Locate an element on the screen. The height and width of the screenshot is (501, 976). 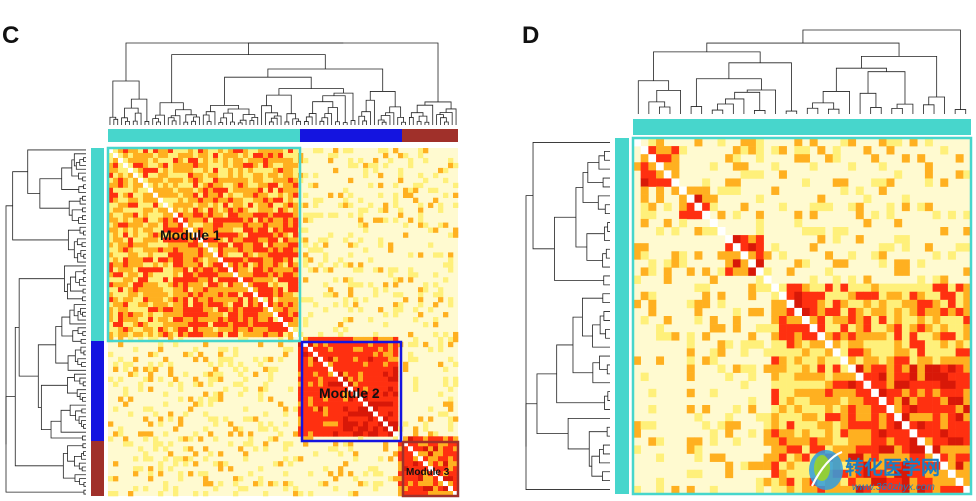
watermark: 转化医学网 www.360zhyx.com is located at coordinates (874, 471).